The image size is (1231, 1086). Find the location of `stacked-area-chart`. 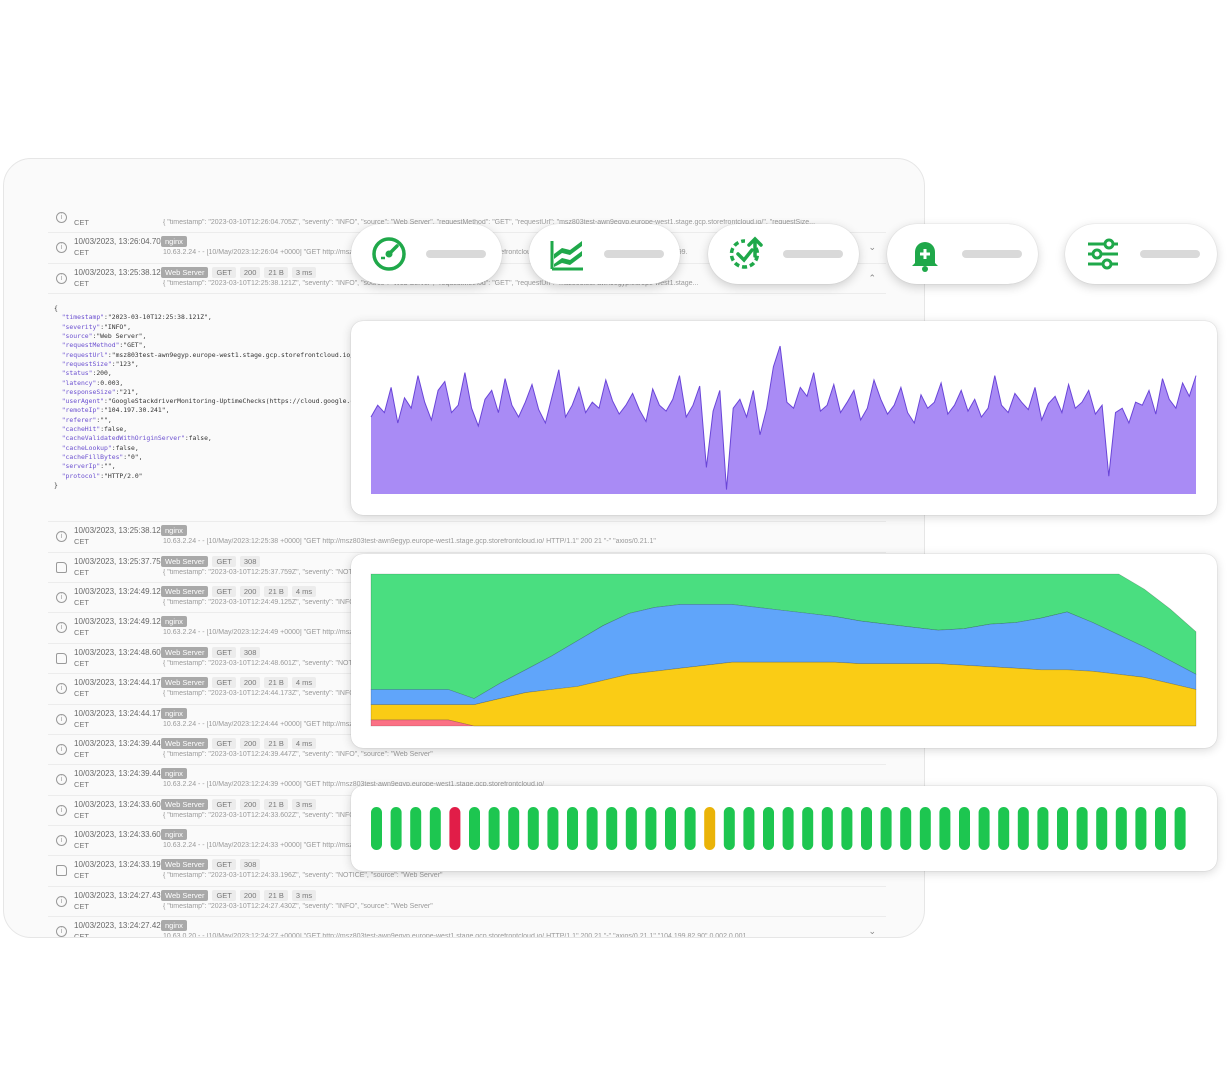

stacked-area-chart is located at coordinates (783, 650).